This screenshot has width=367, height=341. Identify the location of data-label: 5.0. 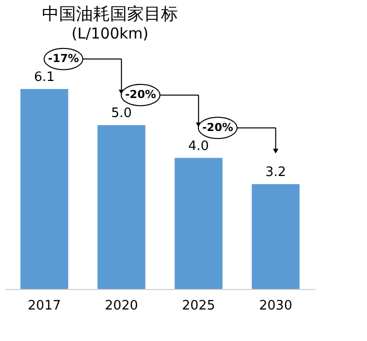
(121, 114).